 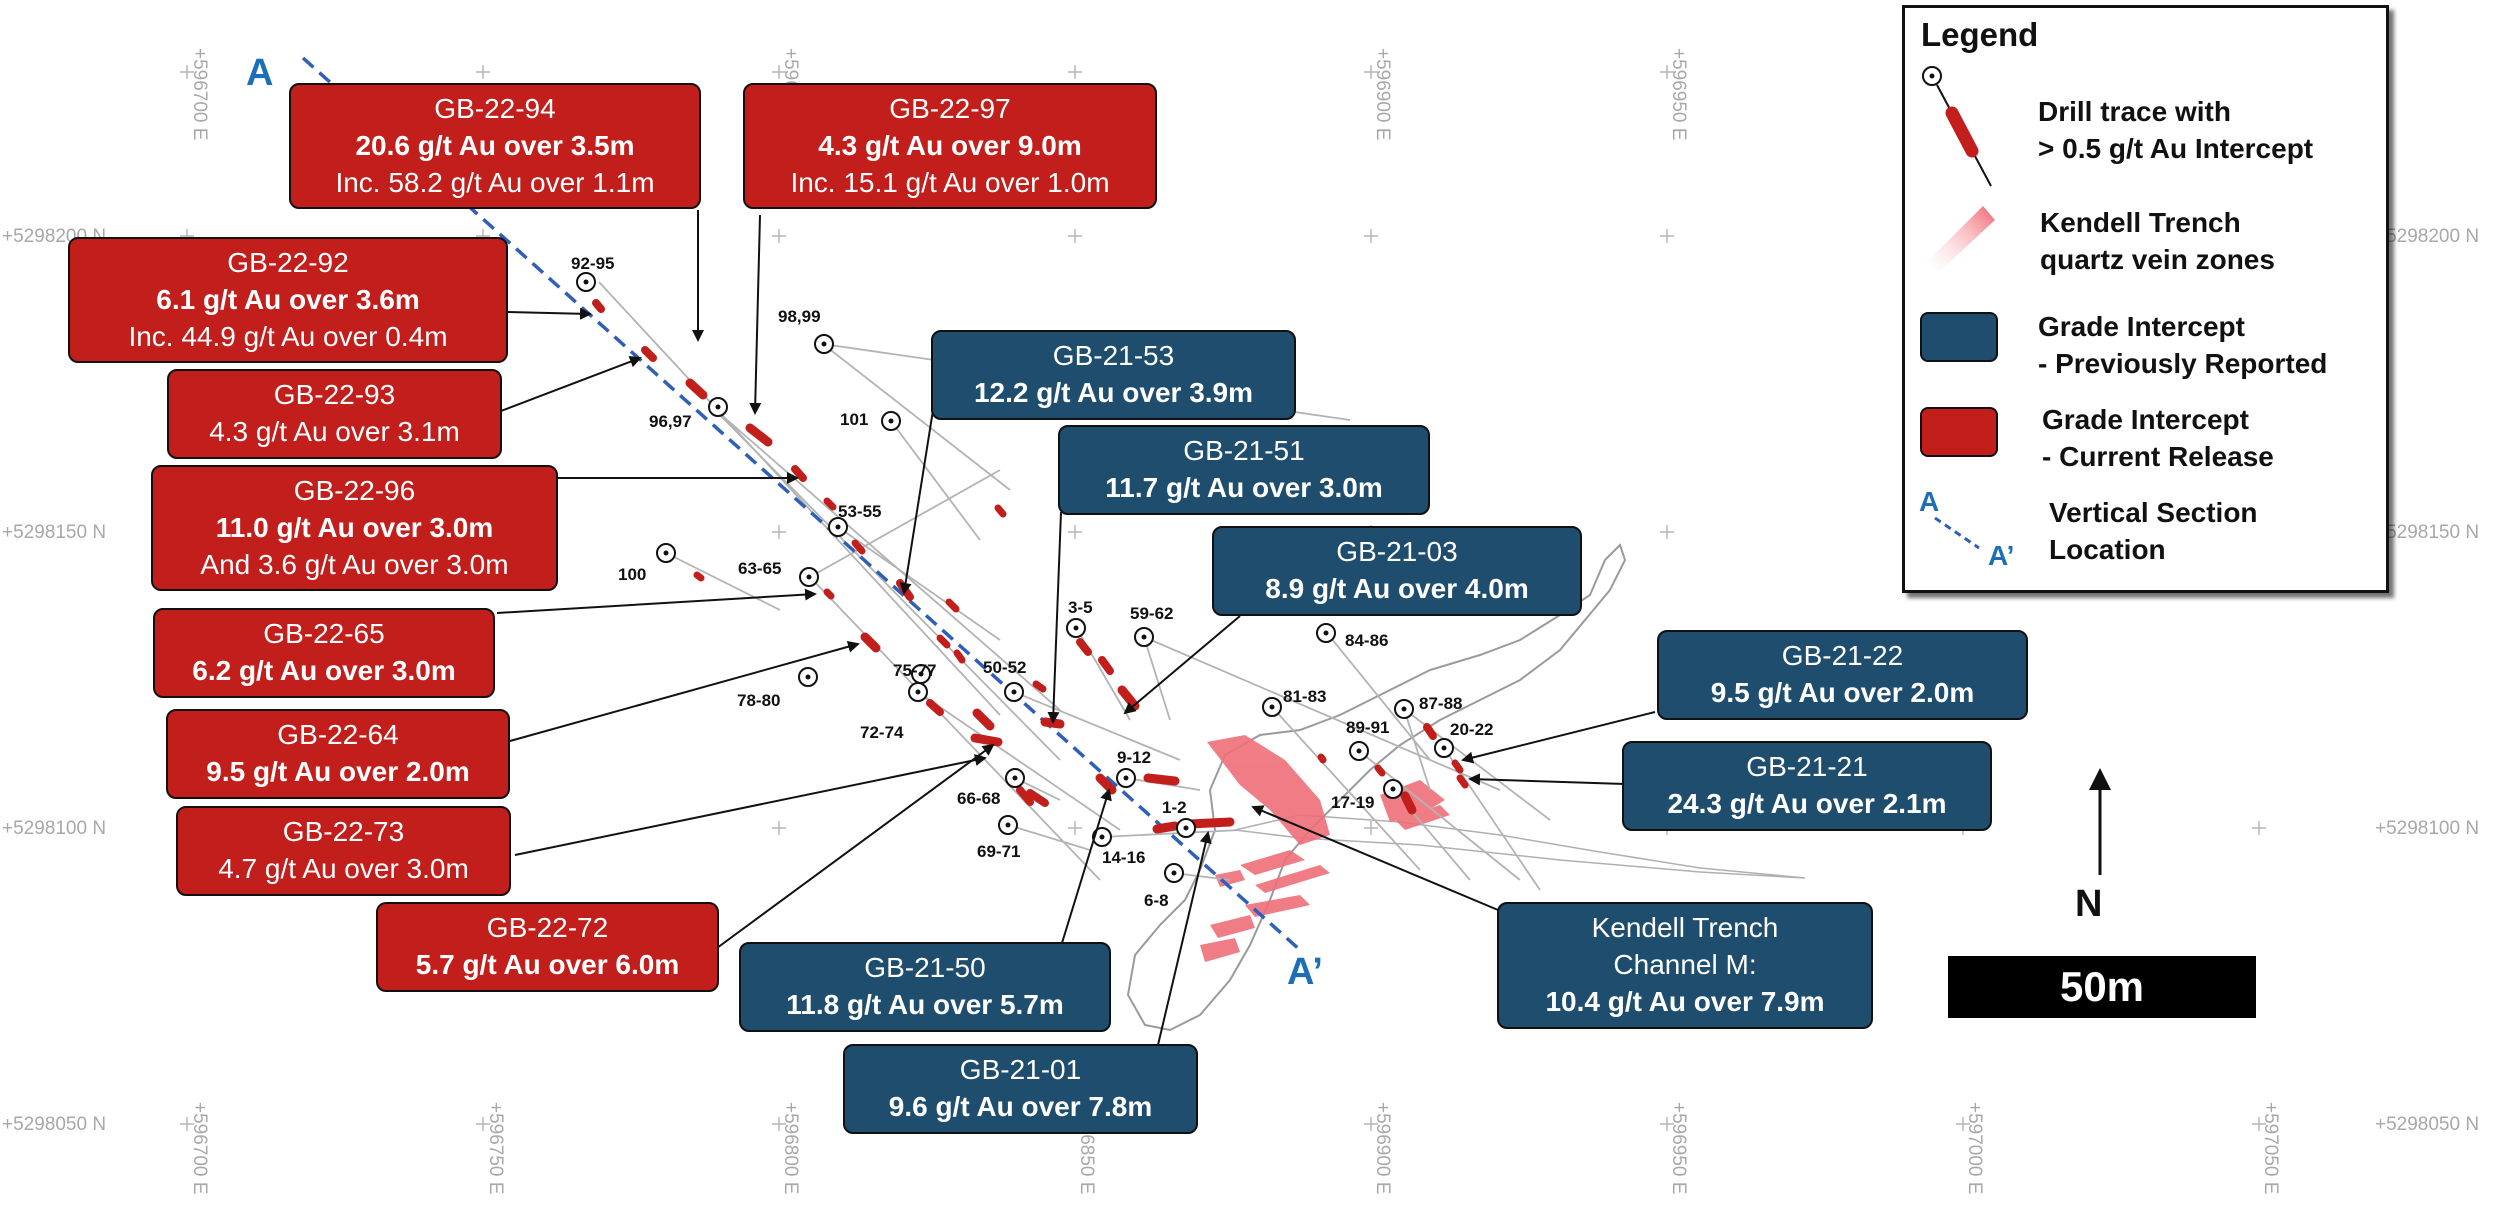 I want to click on hole-label: 81-83, so click(x=1304, y=696).